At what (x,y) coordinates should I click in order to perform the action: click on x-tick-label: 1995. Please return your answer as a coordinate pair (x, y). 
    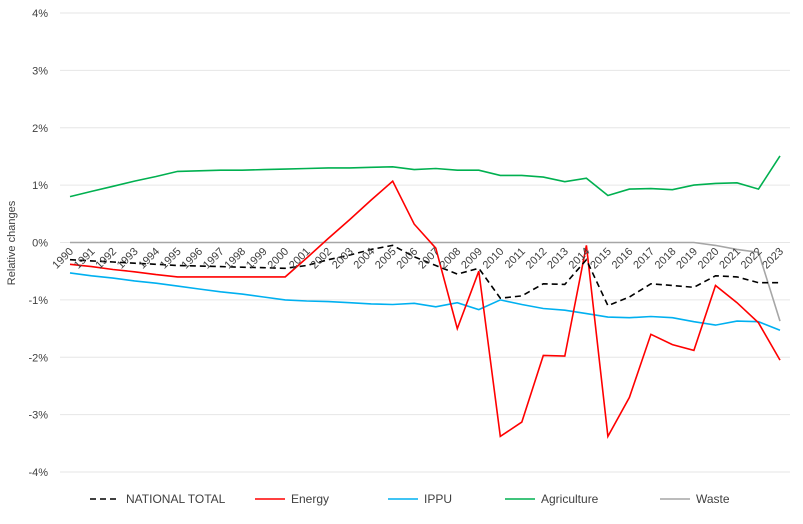
    Looking at the image, I should click on (171, 259).